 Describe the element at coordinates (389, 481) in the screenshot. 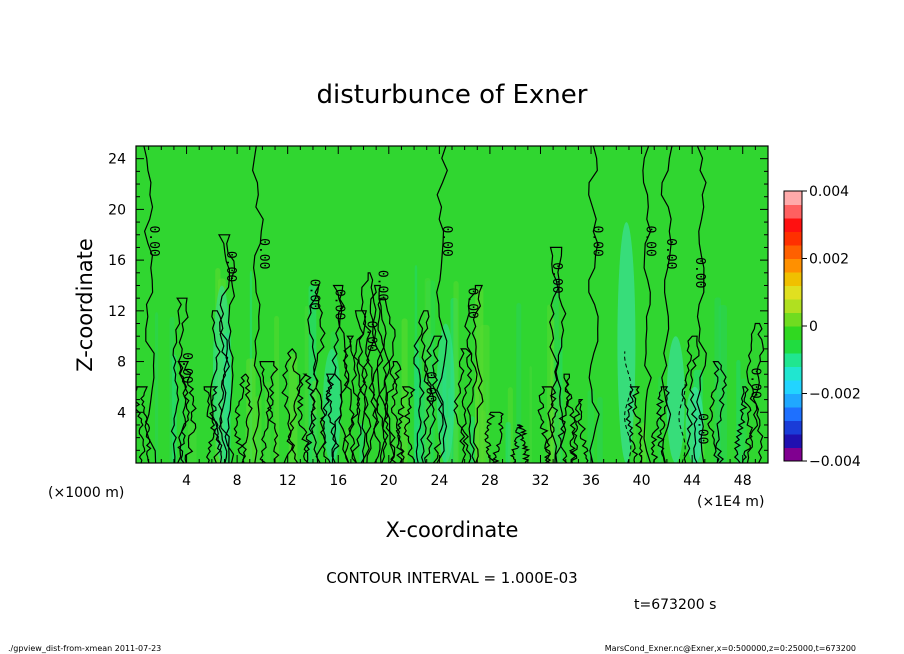

I see `x-tick-label: 20` at that location.